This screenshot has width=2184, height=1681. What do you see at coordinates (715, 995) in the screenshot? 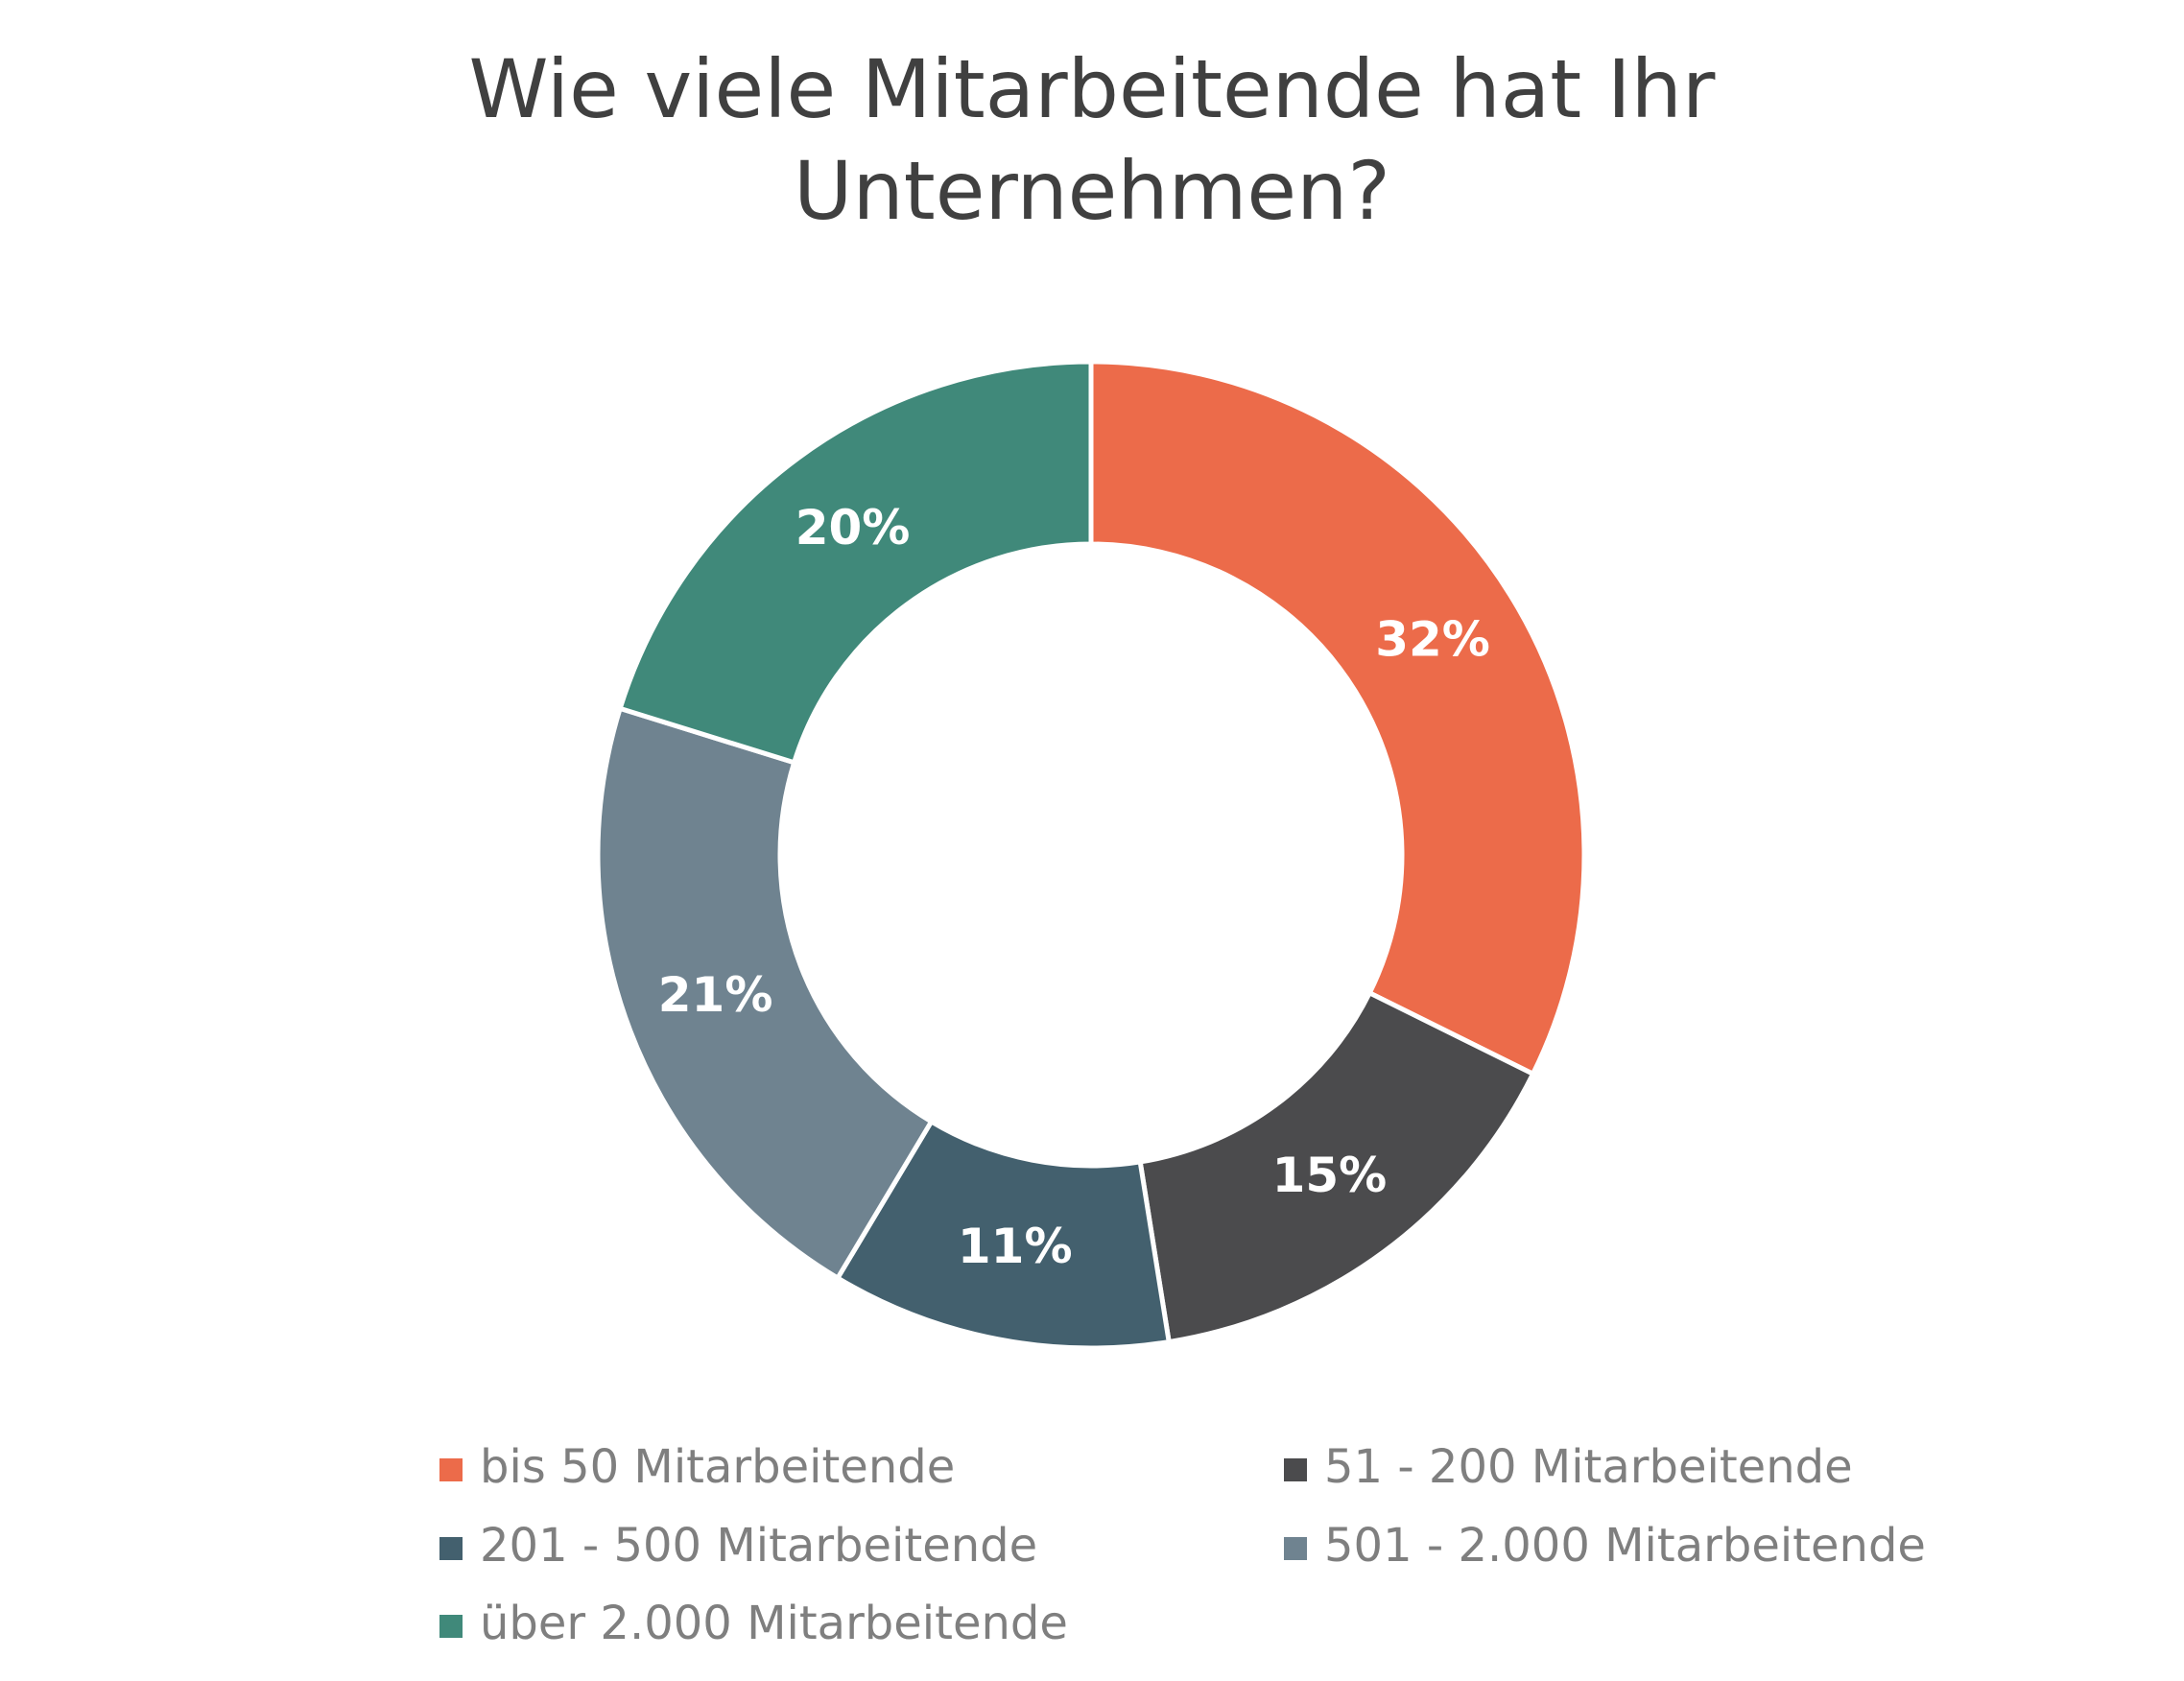
I see `data-label: 21%` at bounding box center [715, 995].